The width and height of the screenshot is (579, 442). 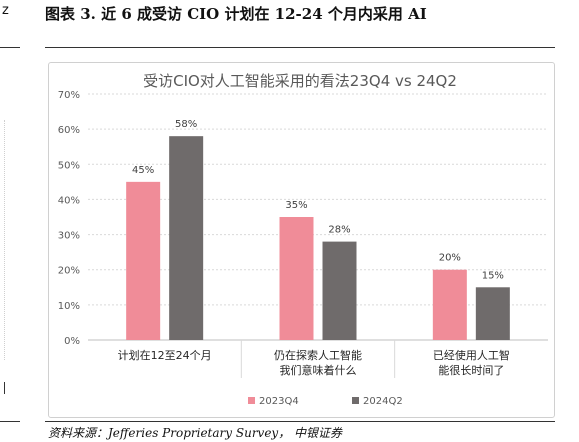 What do you see at coordinates (69, 95) in the screenshot?
I see `y-tick-label: 70%` at bounding box center [69, 95].